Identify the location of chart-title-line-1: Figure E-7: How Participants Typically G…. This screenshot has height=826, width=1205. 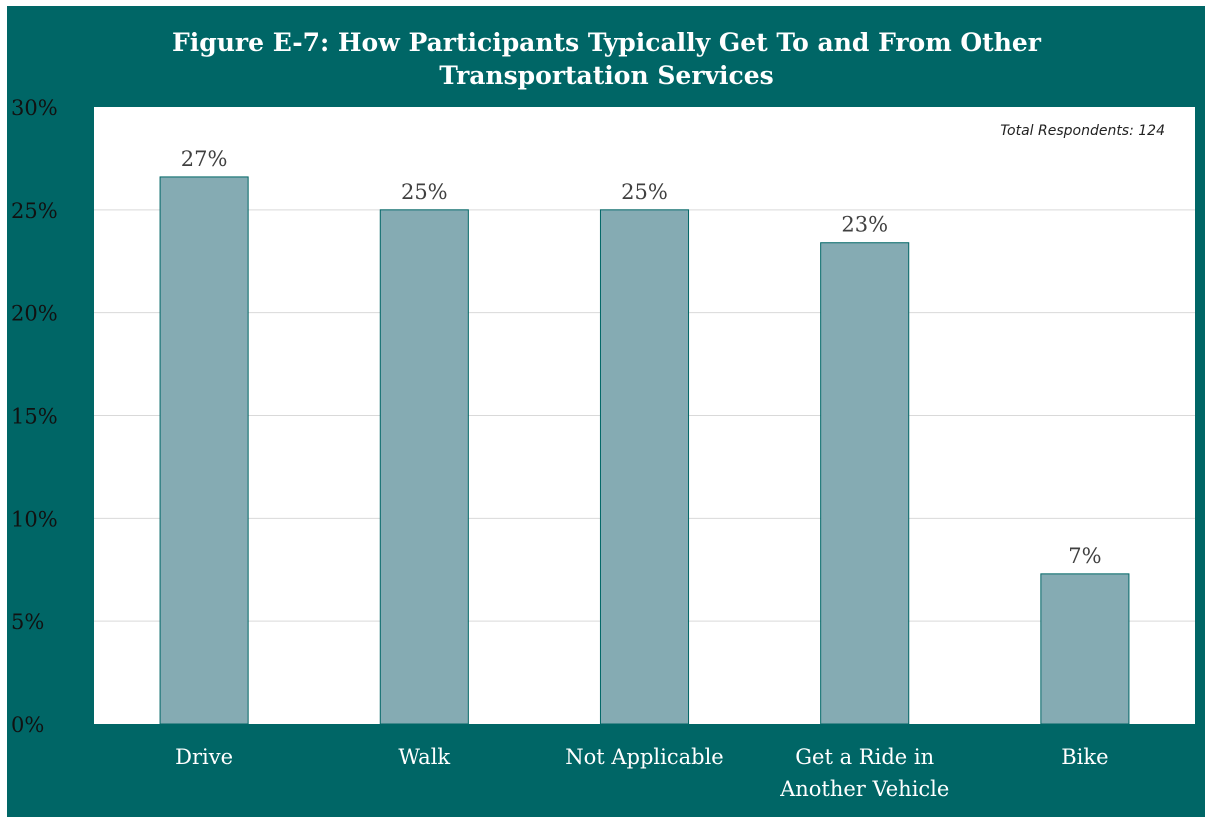
(606, 42).